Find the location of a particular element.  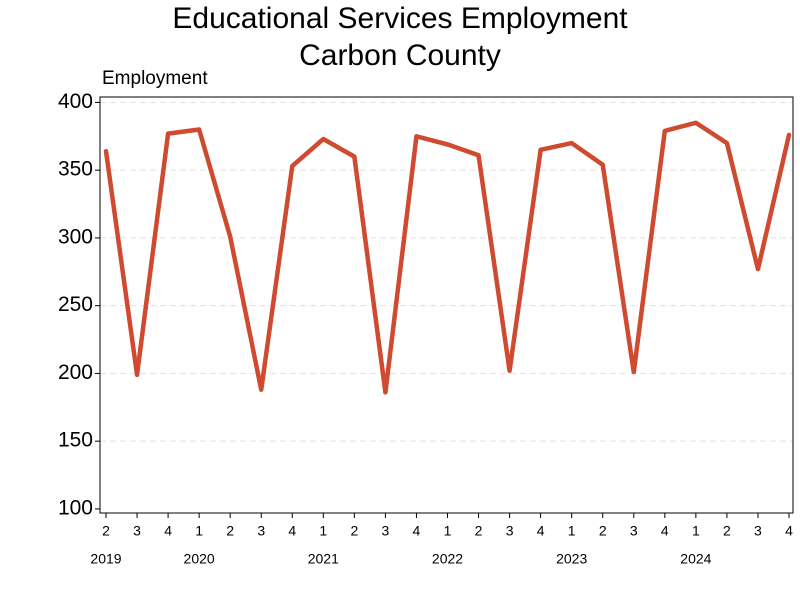

year-label: 2019 is located at coordinates (105, 559).